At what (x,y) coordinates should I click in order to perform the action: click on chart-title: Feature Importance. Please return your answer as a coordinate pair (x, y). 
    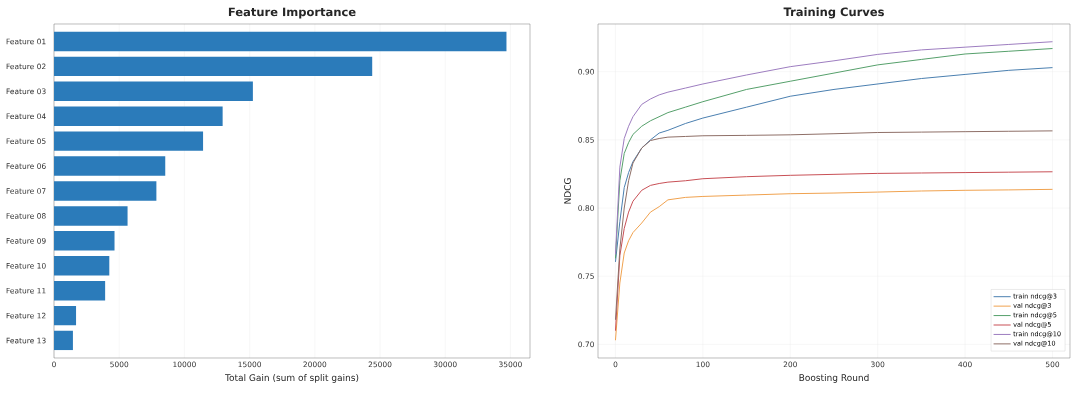
    Looking at the image, I should click on (292, 13).